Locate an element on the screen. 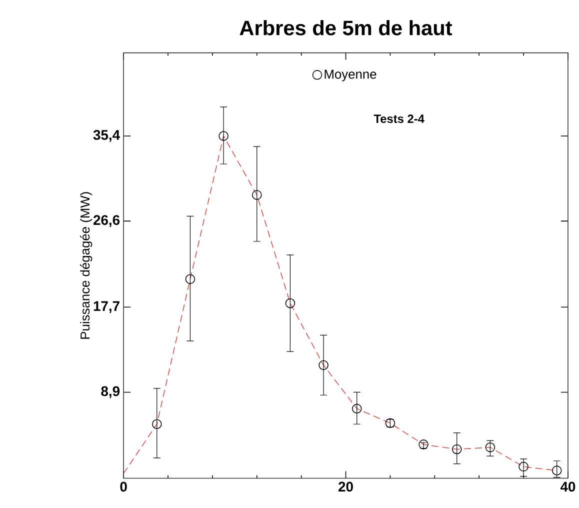 Image resolution: width=579 pixels, height=508 pixels. x-tick-label: 20 is located at coordinates (345, 487).